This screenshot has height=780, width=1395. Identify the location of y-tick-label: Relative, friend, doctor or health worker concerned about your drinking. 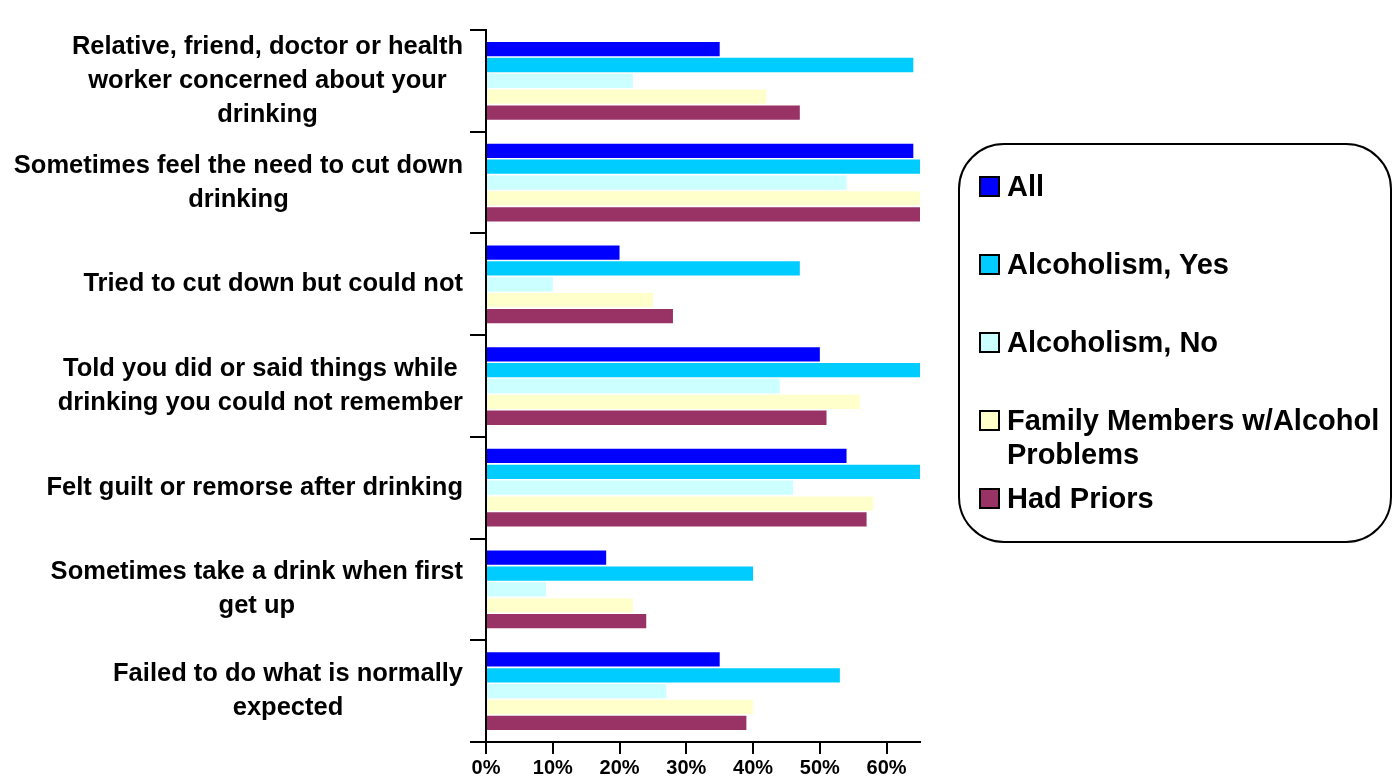
(267, 78).